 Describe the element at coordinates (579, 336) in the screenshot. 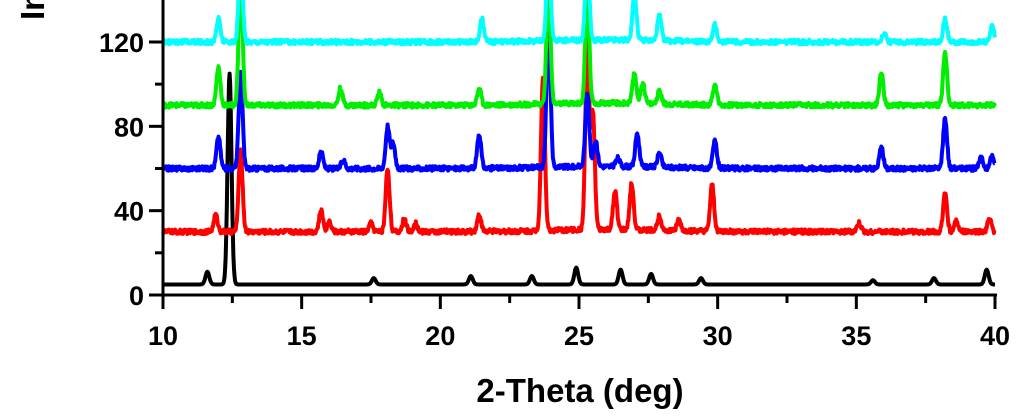

I see `x-tick-label: 25` at that location.